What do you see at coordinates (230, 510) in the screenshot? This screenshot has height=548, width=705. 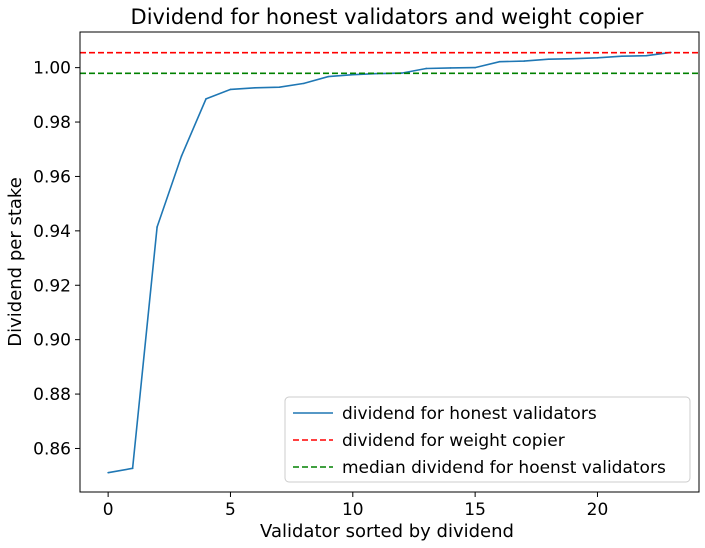 I see `x-tick-label: 5` at bounding box center [230, 510].